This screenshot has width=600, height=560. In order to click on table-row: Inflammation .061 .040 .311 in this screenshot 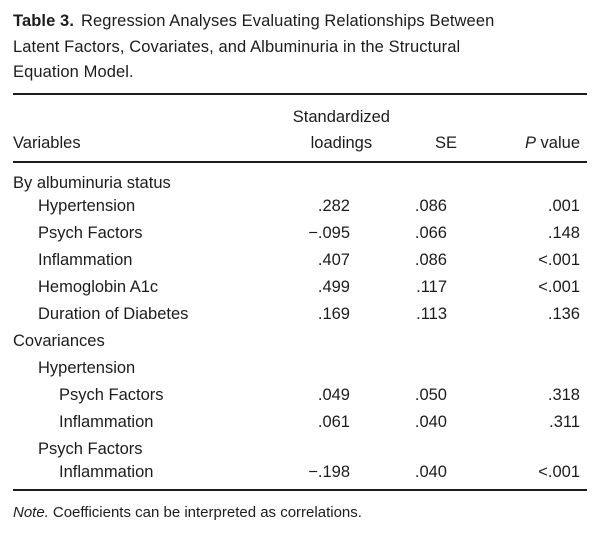, I will do `click(300, 422)`.